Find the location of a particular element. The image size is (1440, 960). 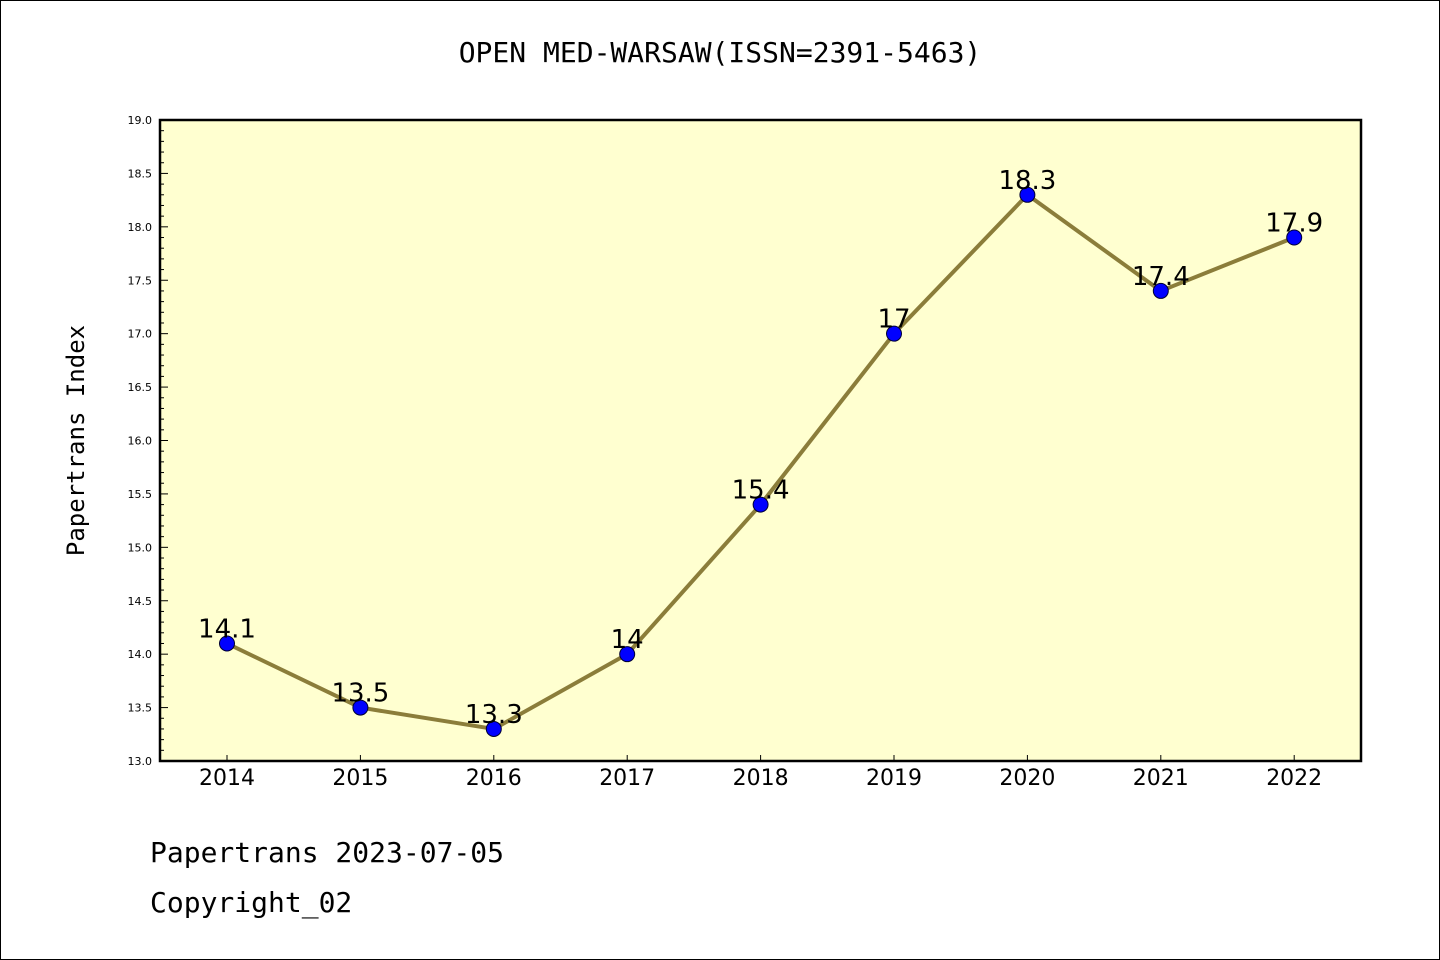

chart-title: OPEN MED-WARSAW(ISSN=2391-5463) is located at coordinates (720, 52).